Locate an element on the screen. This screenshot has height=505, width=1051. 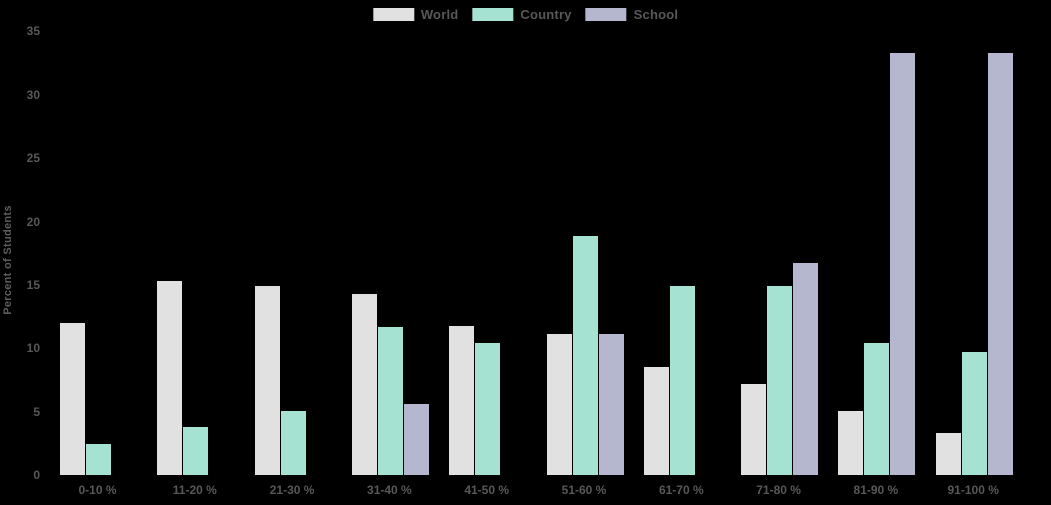
x-tick-label: 61-70 % is located at coordinates (681, 490).